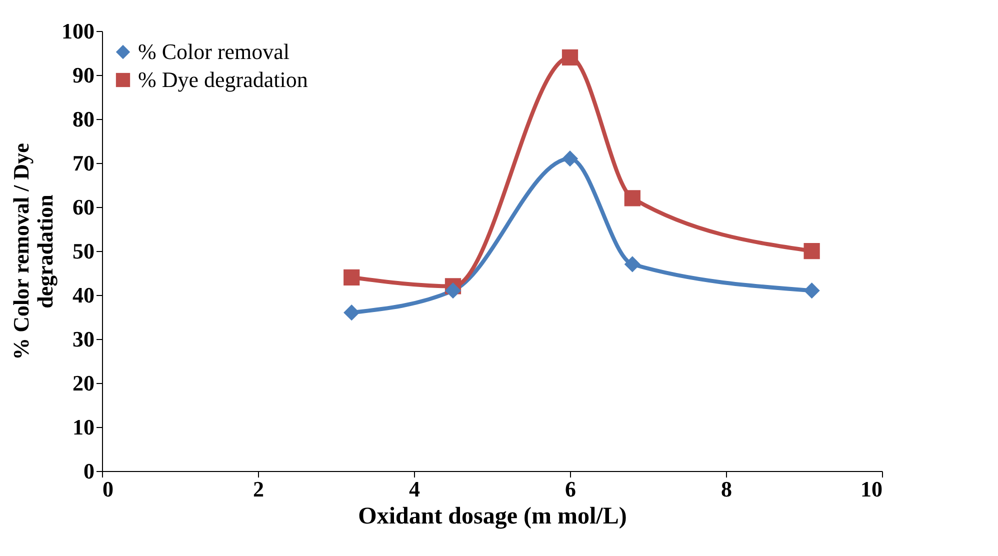 The width and height of the screenshot is (998, 556). I want to click on y-tick-label: 80, so click(83, 119).